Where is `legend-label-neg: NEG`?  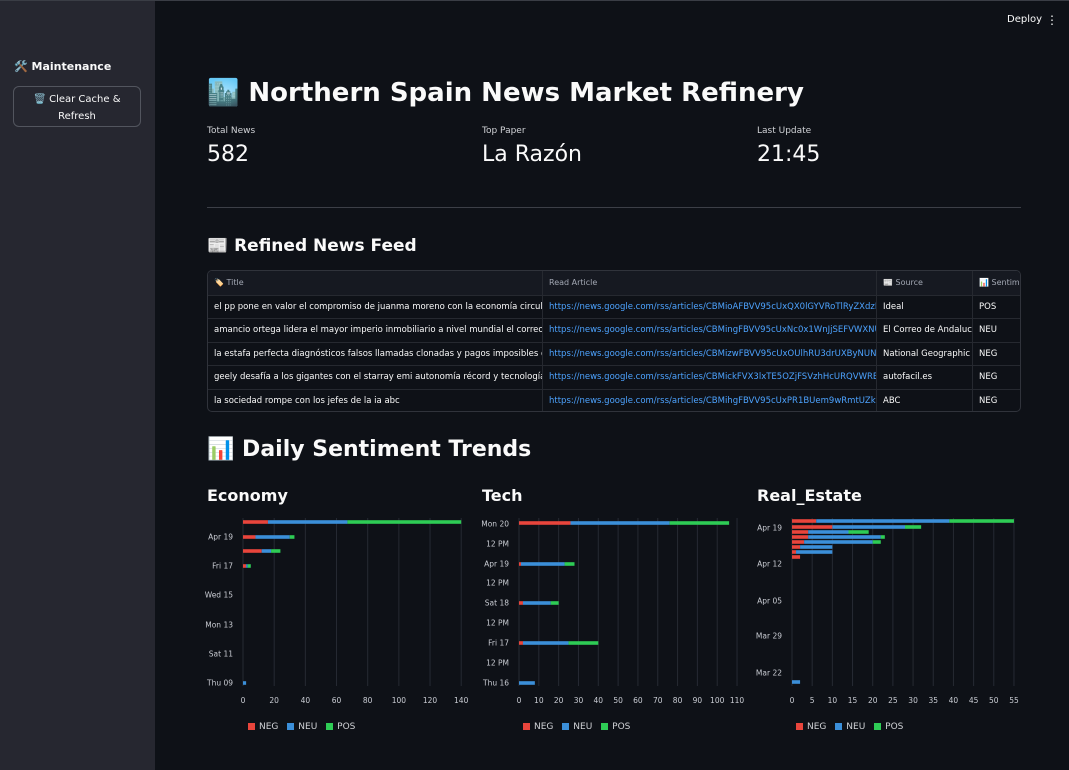
legend-label-neg: NEG is located at coordinates (544, 727).